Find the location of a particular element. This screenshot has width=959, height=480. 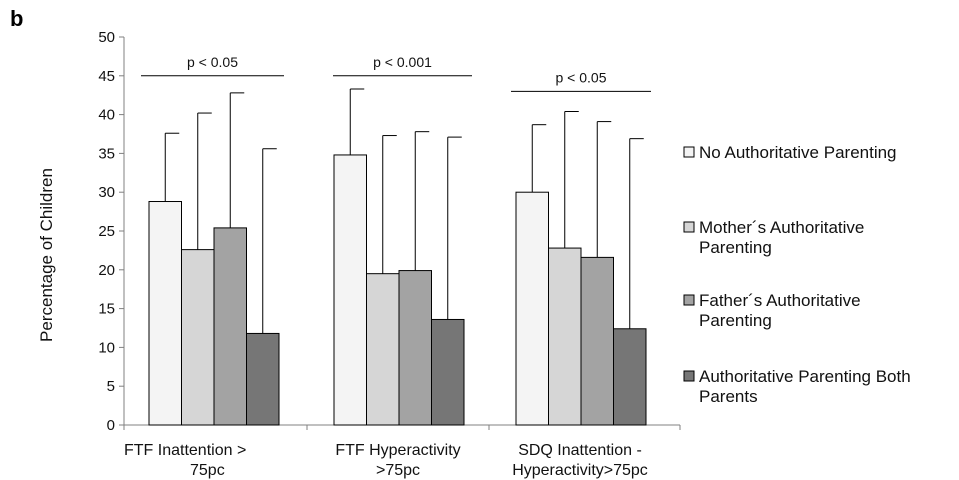

legend-label: Father´s Authoritative Parenting is located at coordinates (780, 310).